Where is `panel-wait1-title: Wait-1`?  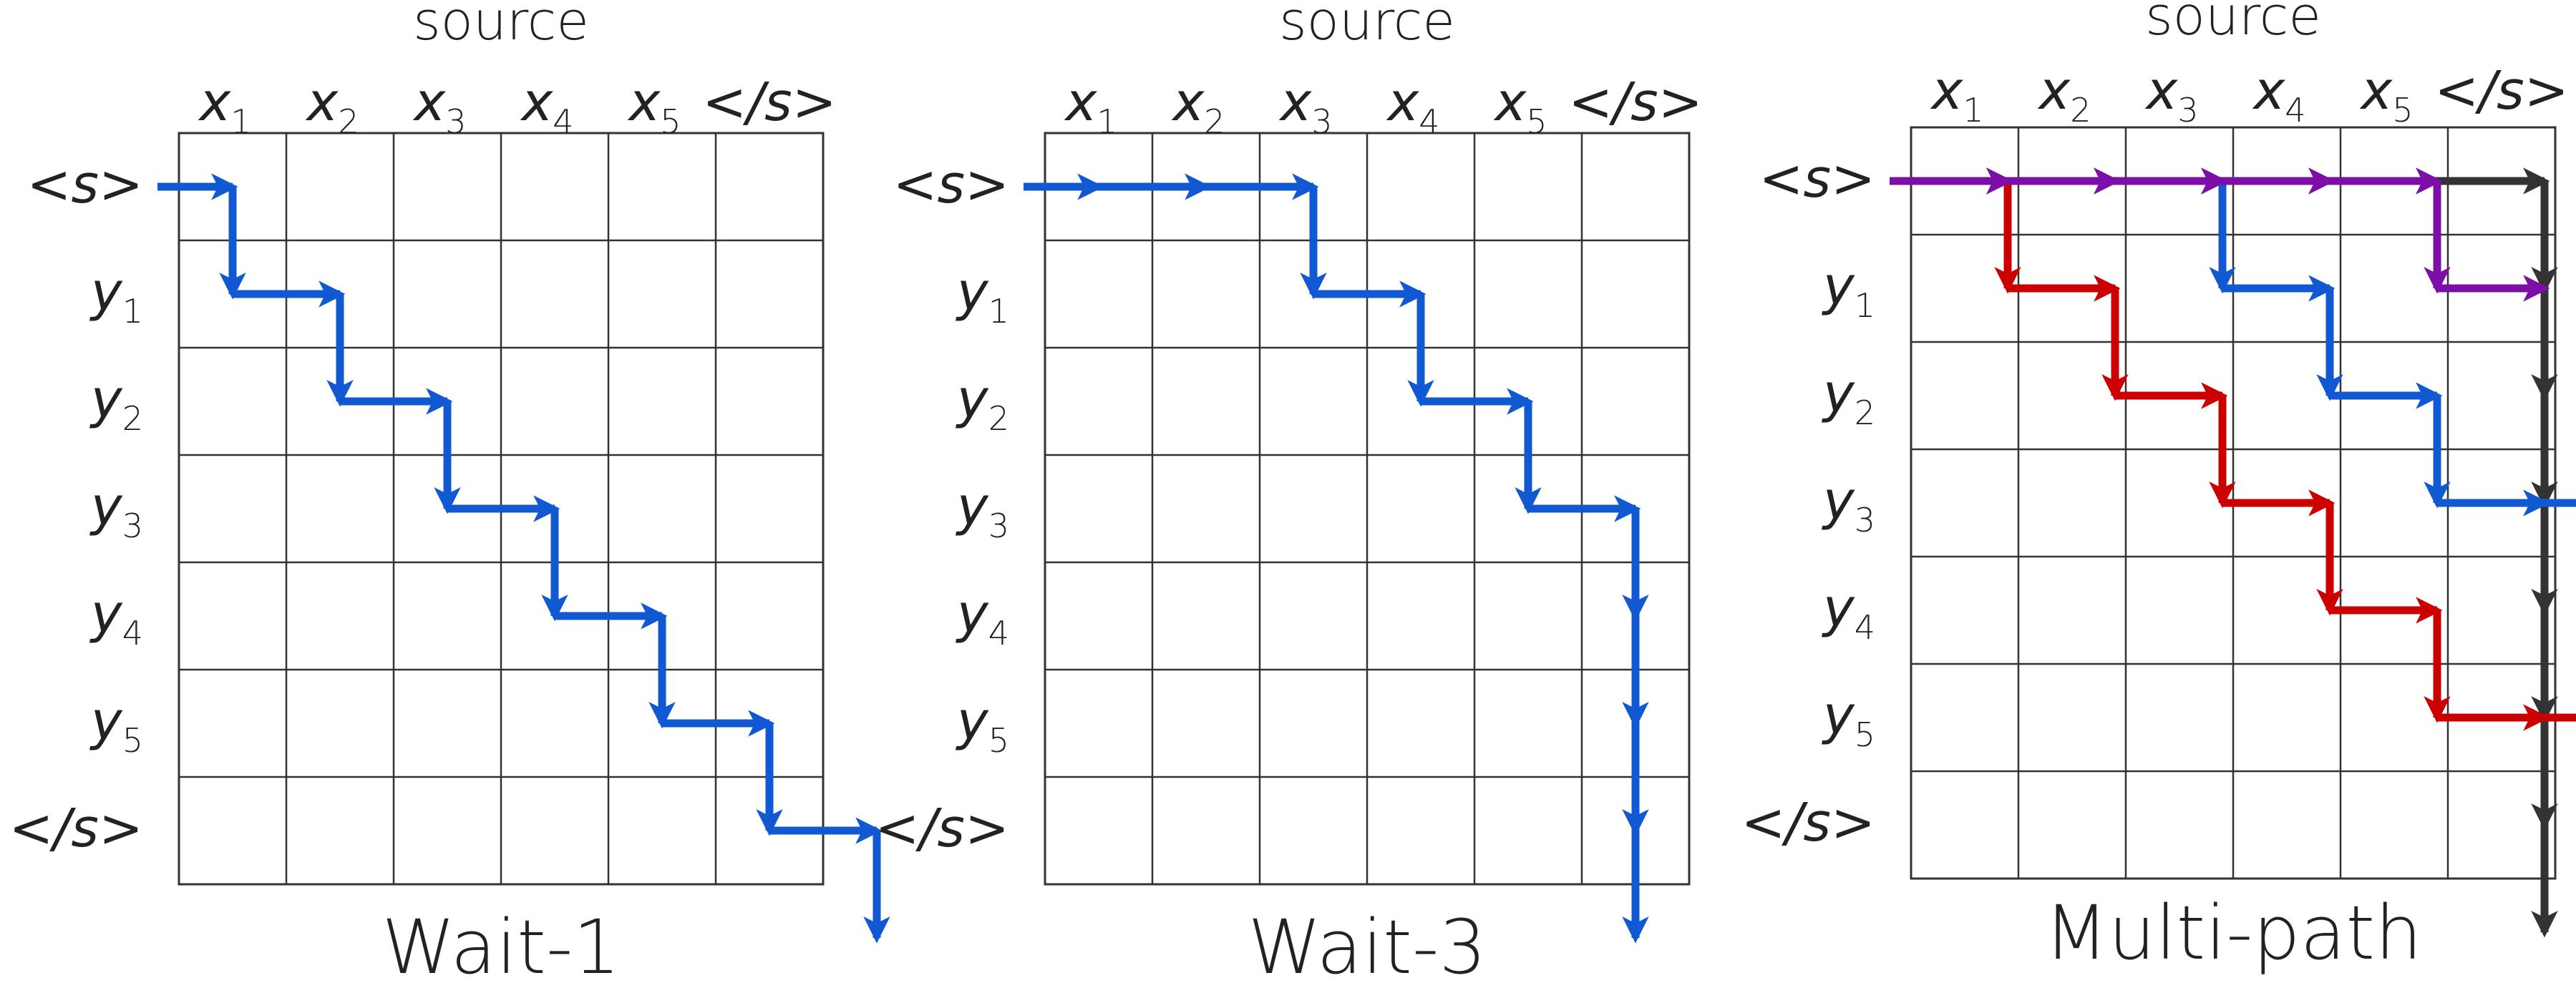
panel-wait1-title: Wait-1 is located at coordinates (500, 941).